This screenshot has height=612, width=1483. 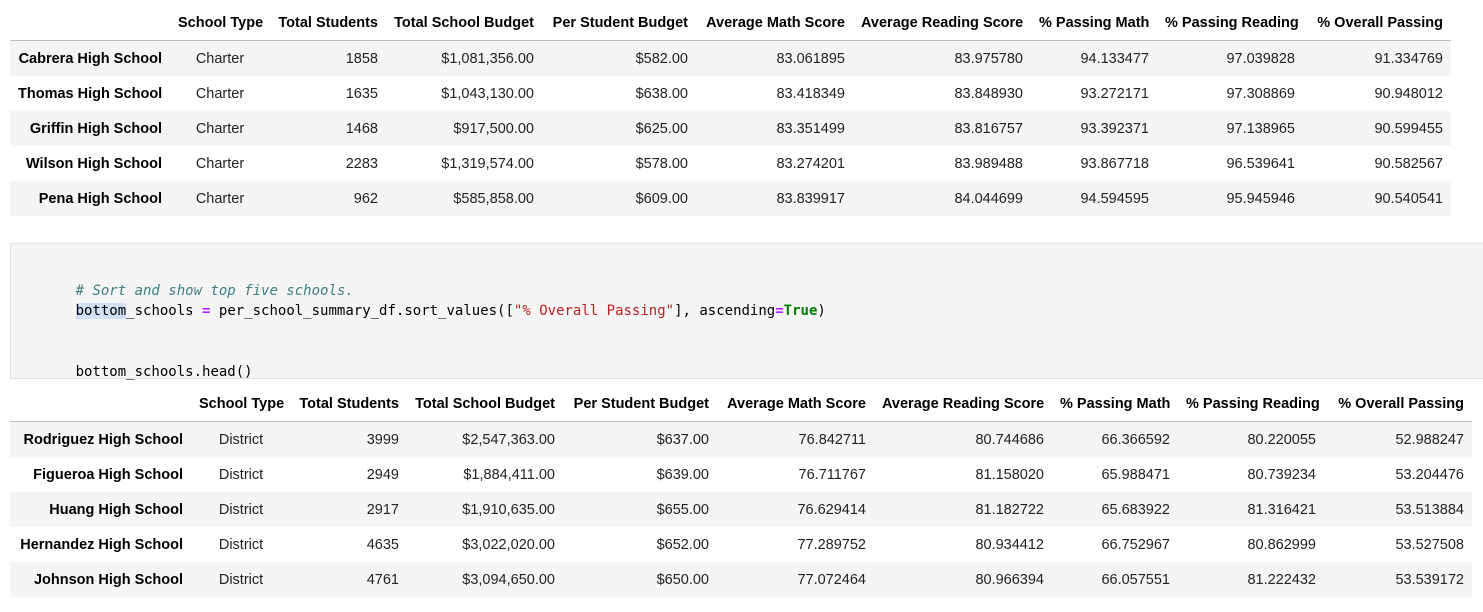 I want to click on table-cell: 1635, so click(x=361, y=93).